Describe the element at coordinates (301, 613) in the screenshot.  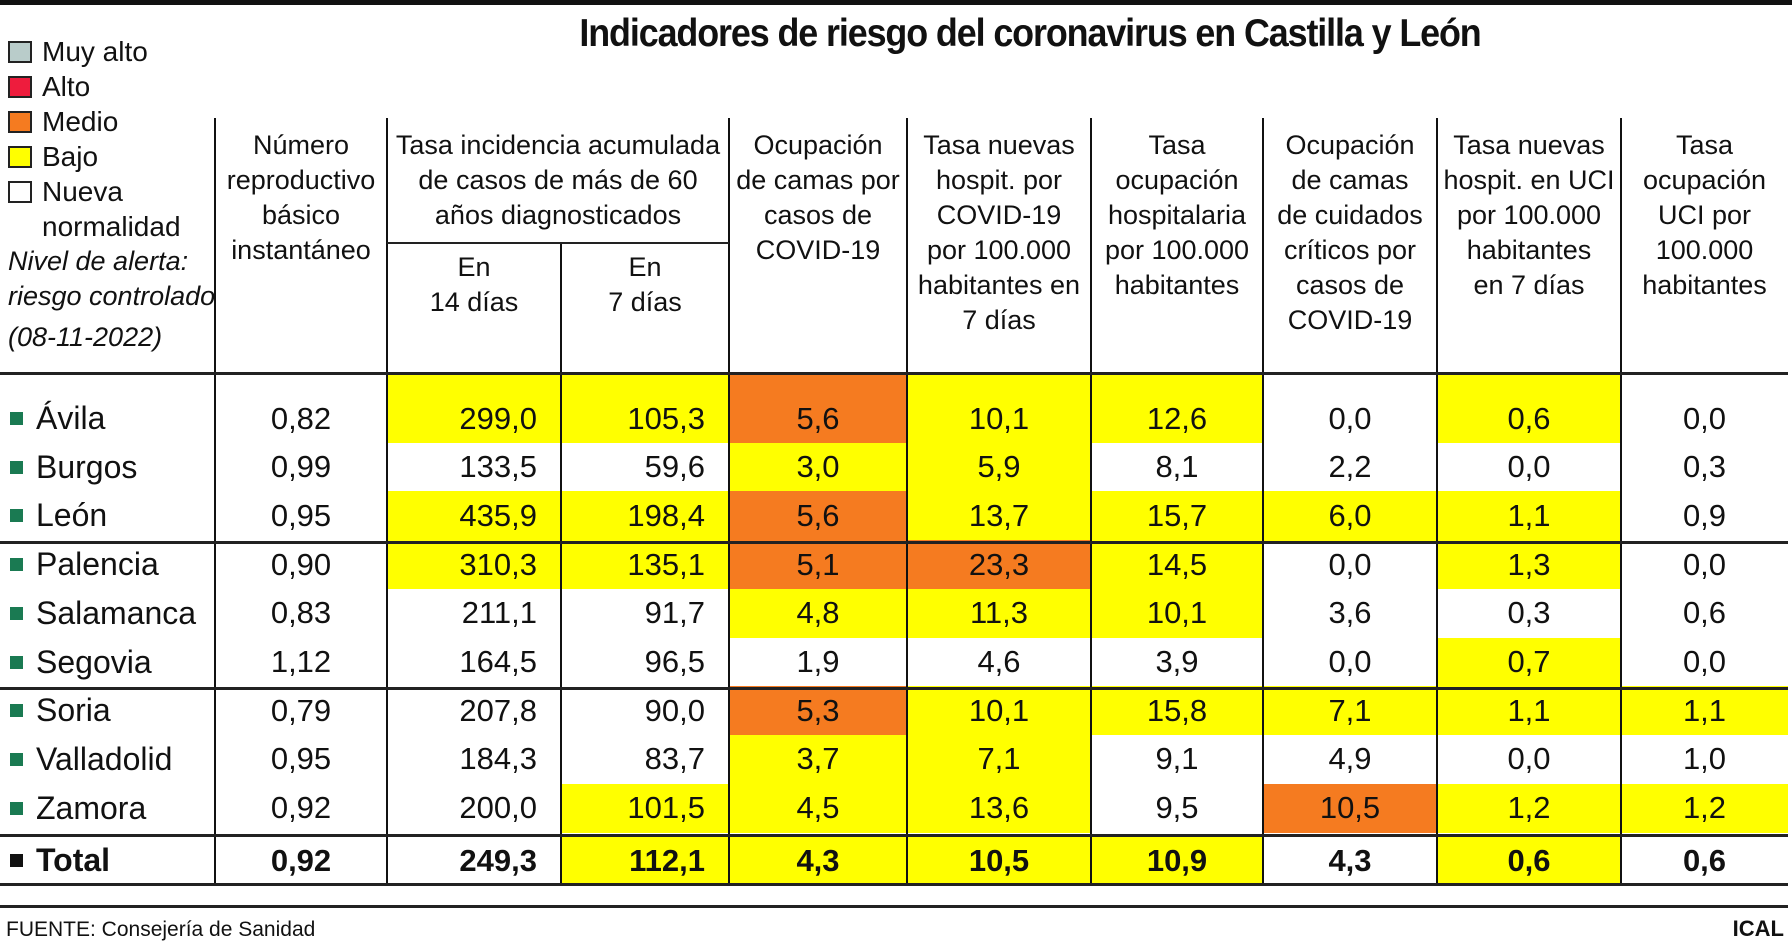
I see `table-cell: 0,83` at that location.